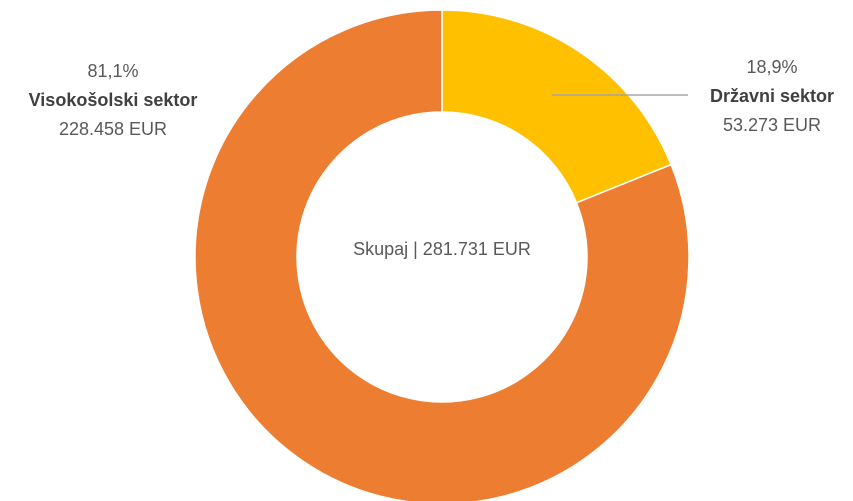 The image size is (853, 501). What do you see at coordinates (771, 67) in the screenshot?
I see `percent-label: 18,9%` at bounding box center [771, 67].